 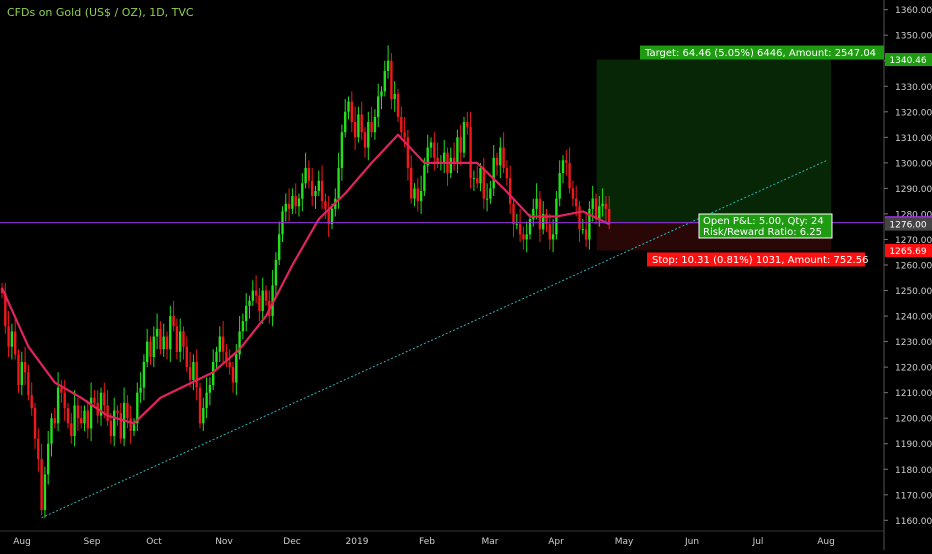 What do you see at coordinates (427, 542) in the screenshot?
I see `x-tick-label: Feb` at bounding box center [427, 542].